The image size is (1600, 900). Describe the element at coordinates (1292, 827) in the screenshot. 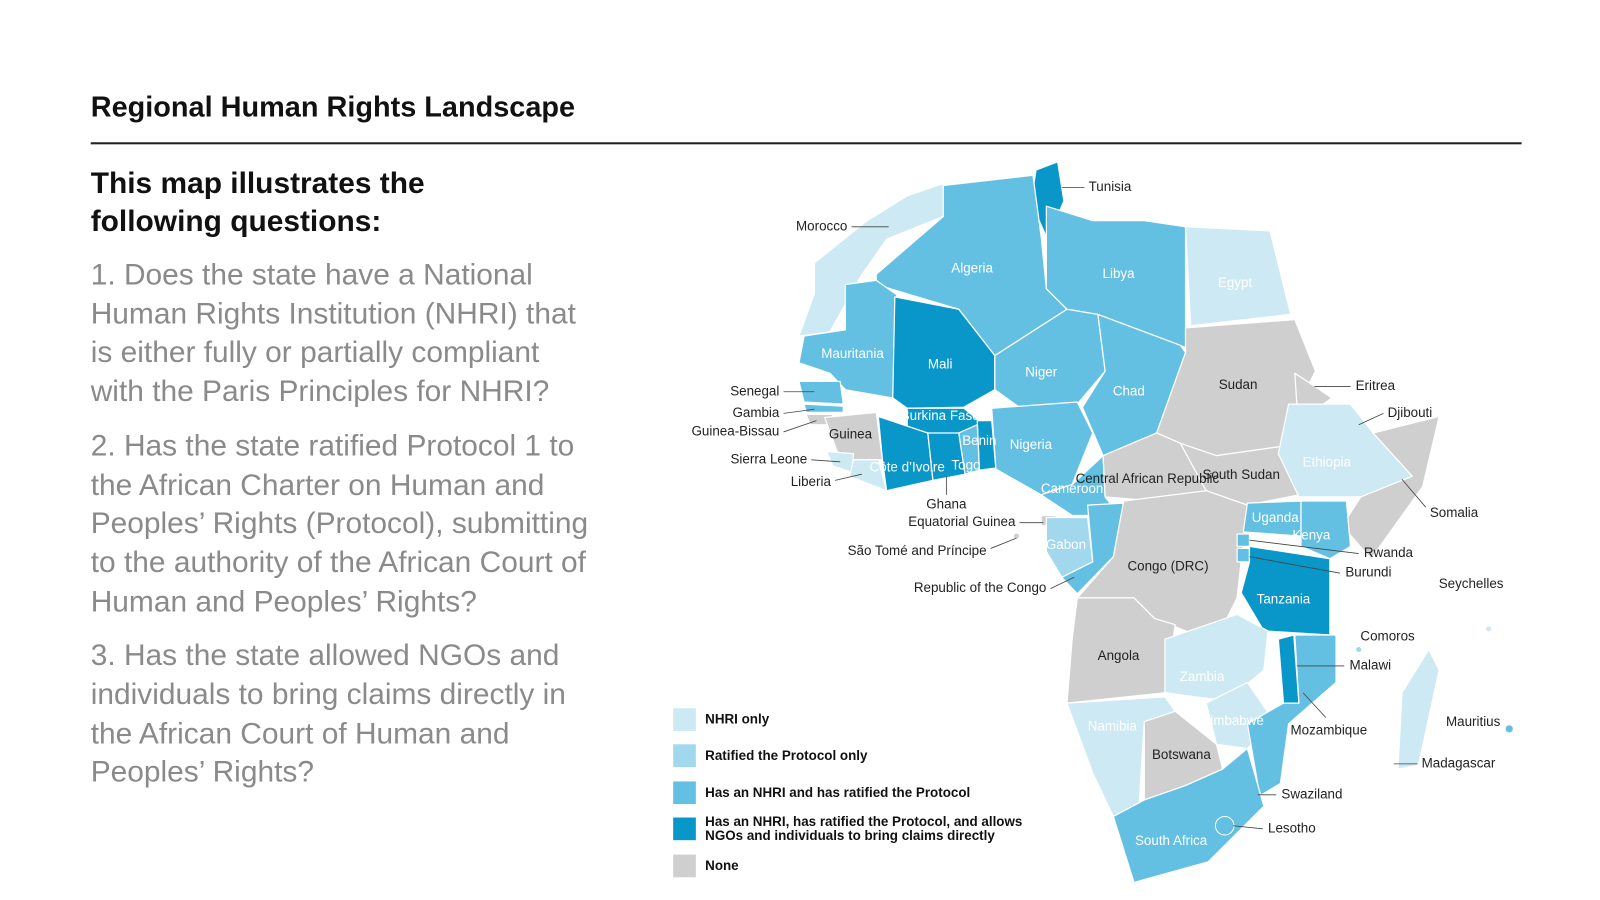

I see `country-label: Lesotho` at that location.